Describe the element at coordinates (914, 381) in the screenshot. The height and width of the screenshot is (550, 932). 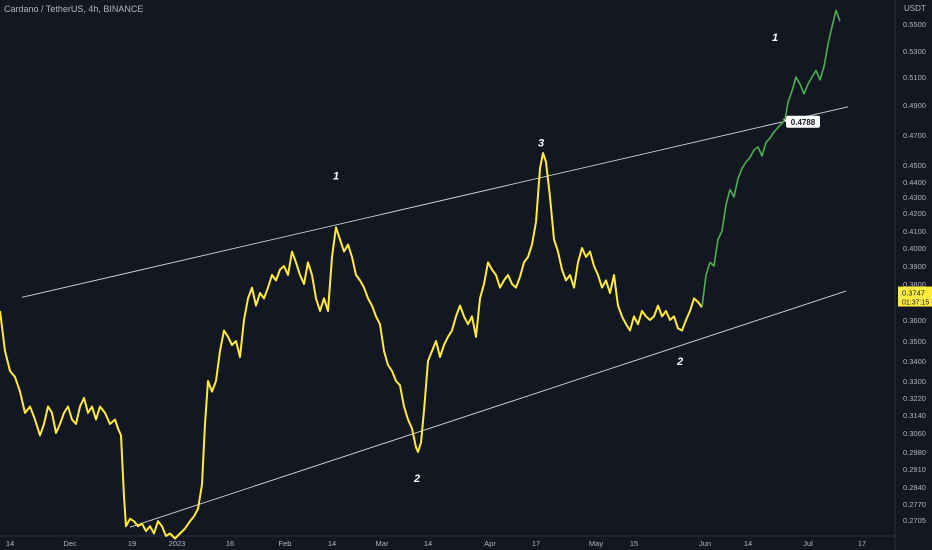
I see `y-tick-label: 0.3300` at that location.